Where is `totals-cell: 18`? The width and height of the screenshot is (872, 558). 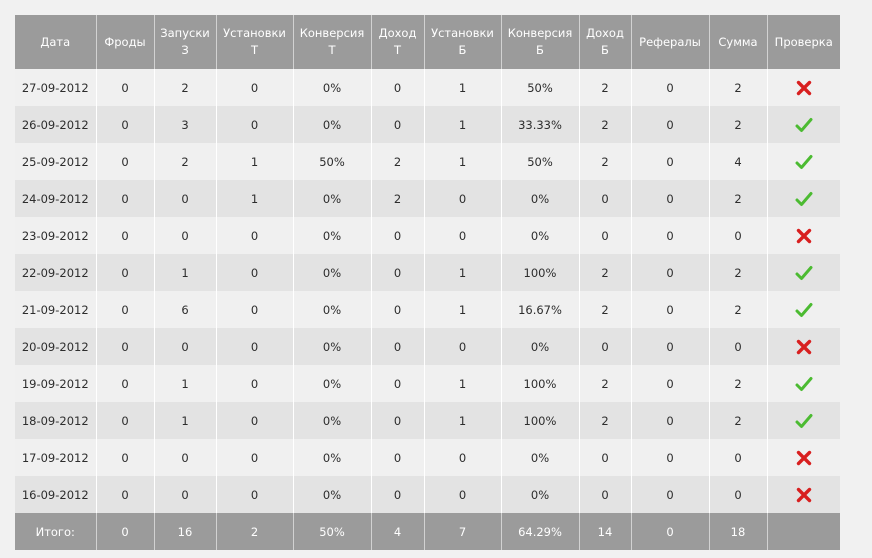 totals-cell: 18 is located at coordinates (738, 531).